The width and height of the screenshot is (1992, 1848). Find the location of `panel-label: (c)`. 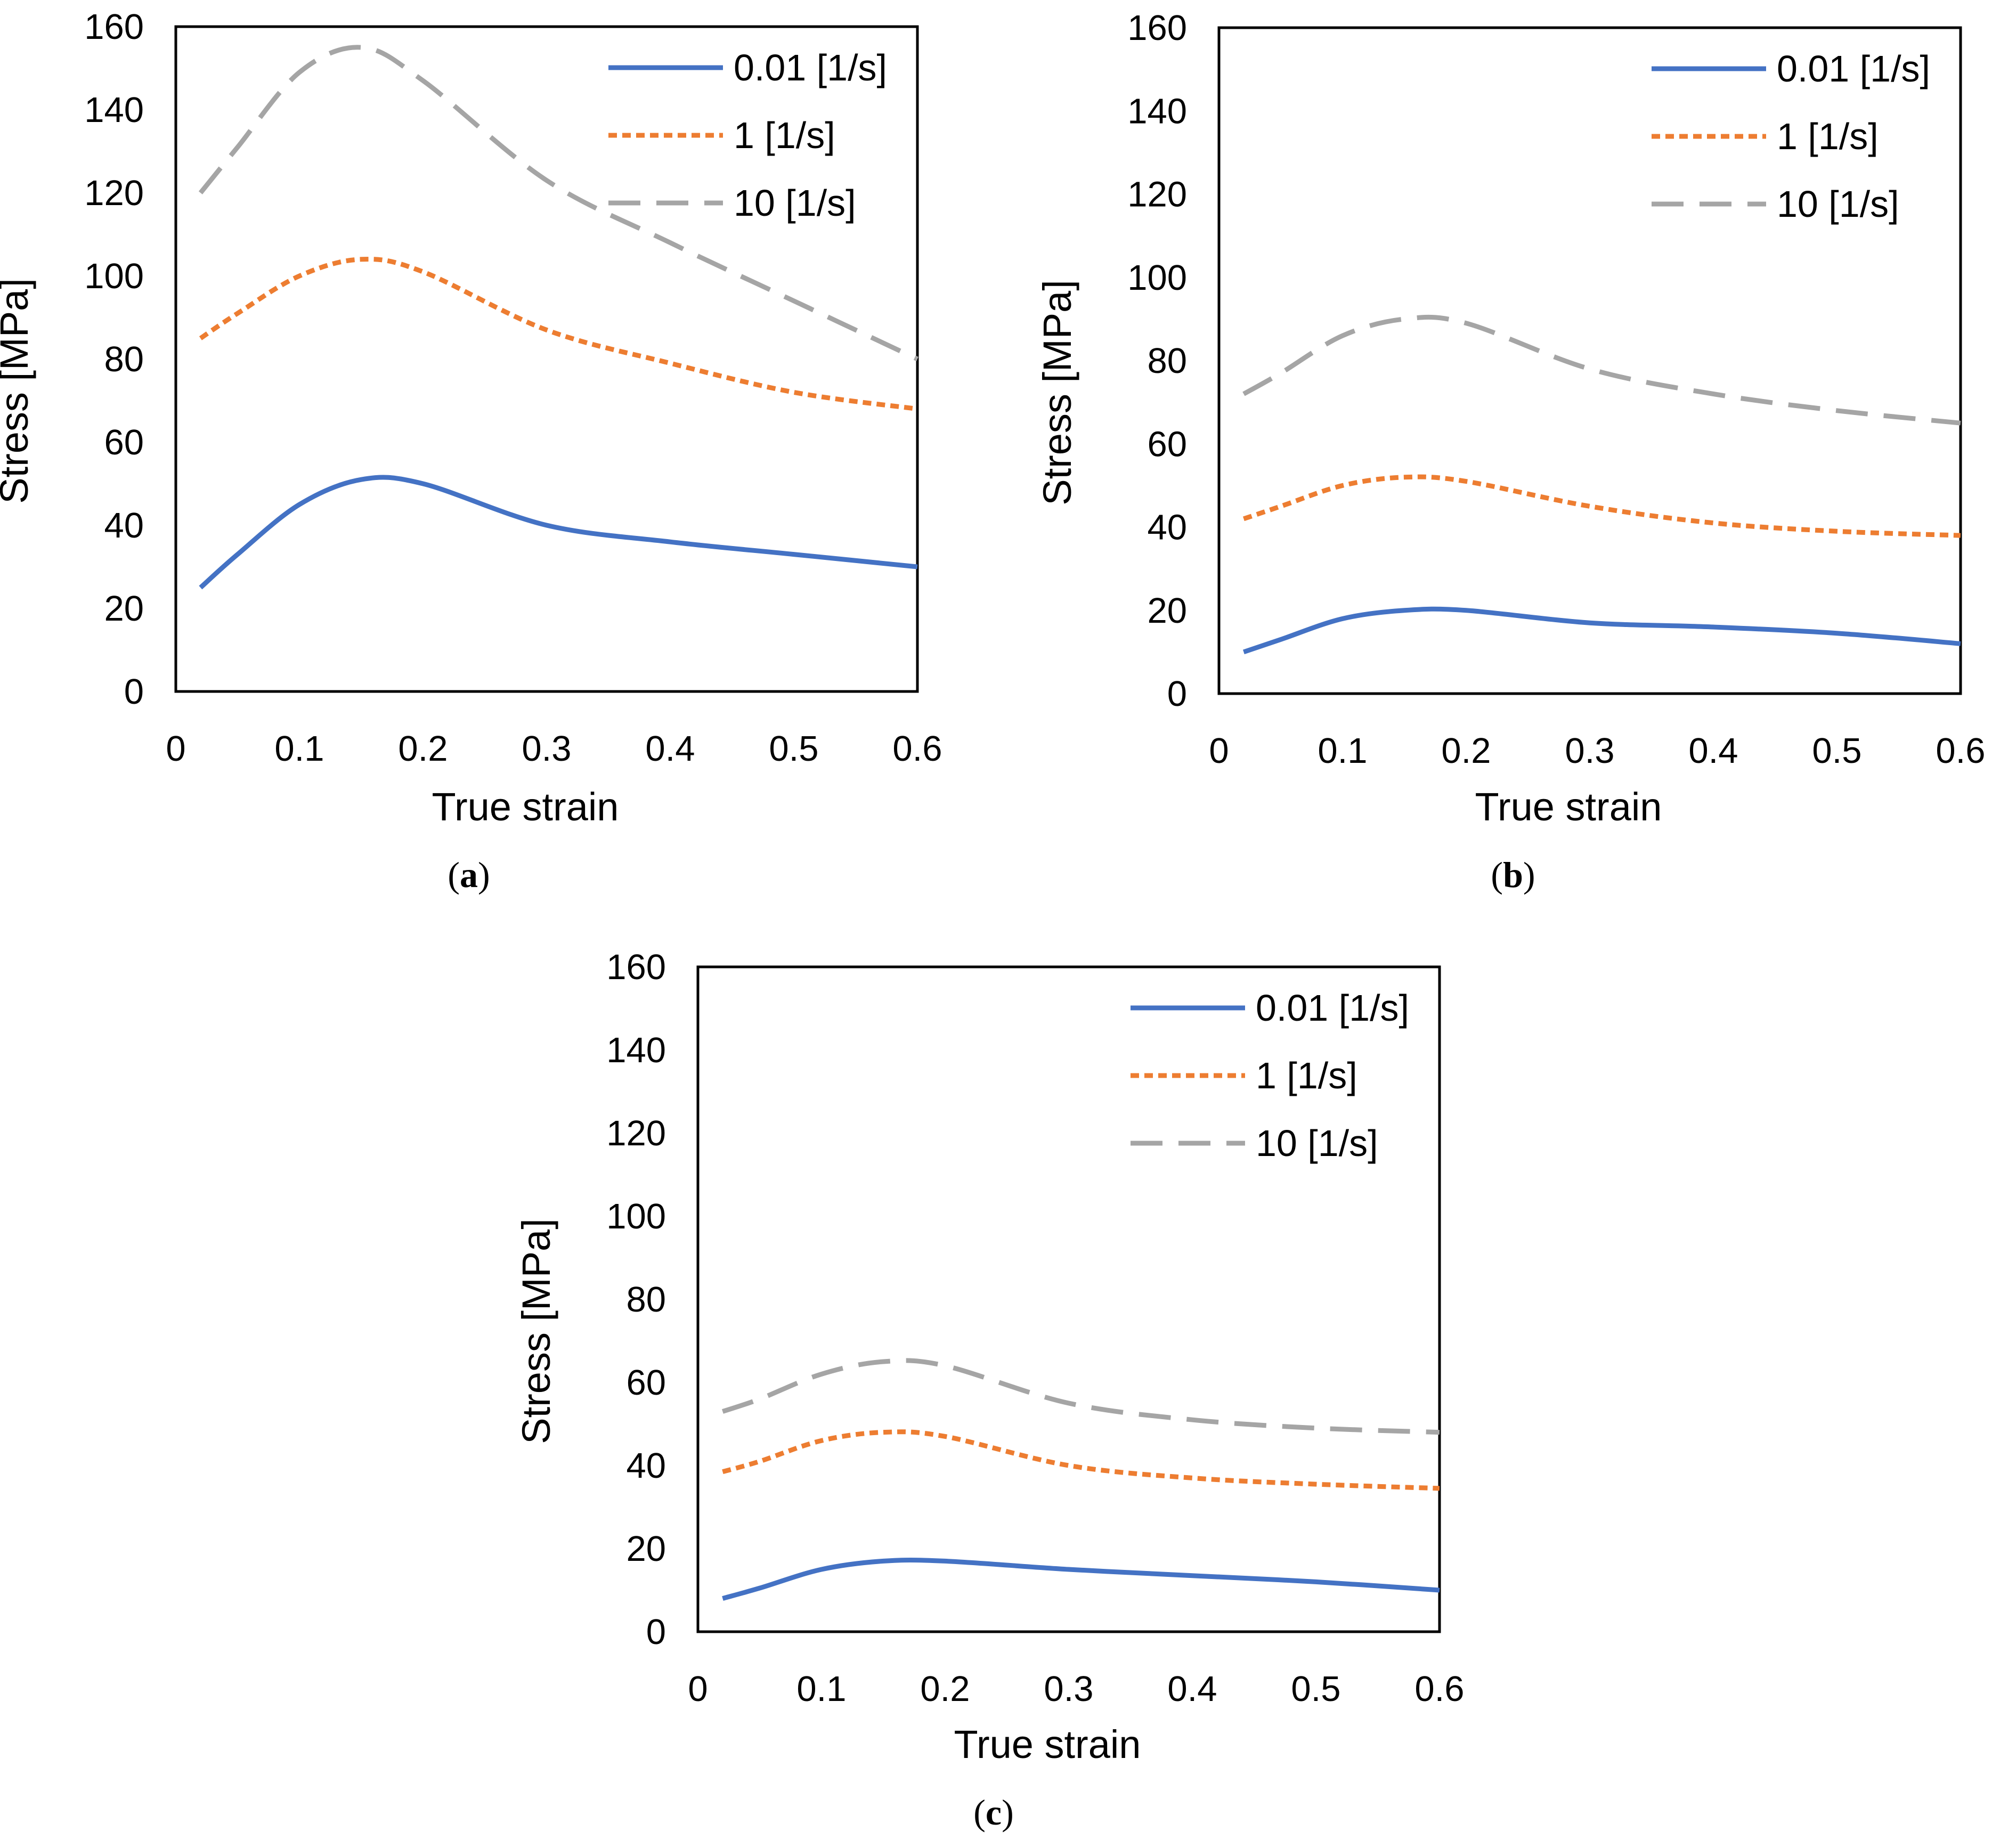

panel-label: (c) is located at coordinates (993, 1812).